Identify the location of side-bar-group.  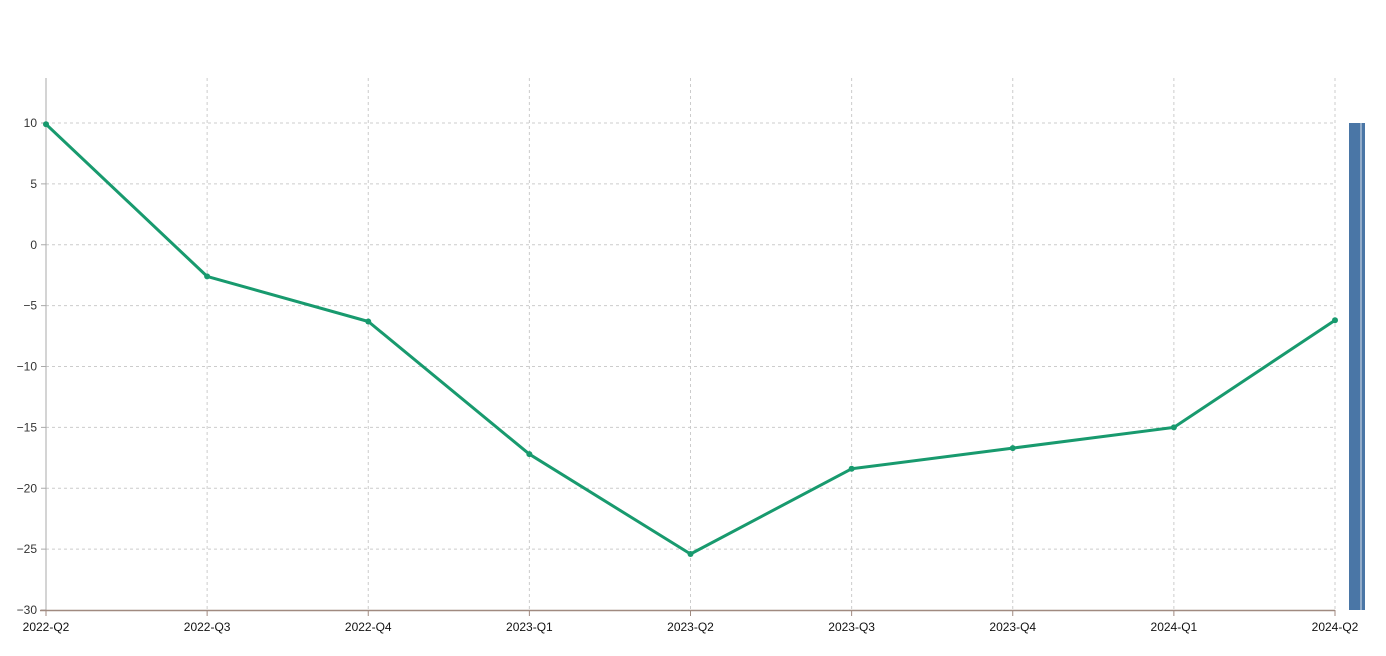
(1357, 366).